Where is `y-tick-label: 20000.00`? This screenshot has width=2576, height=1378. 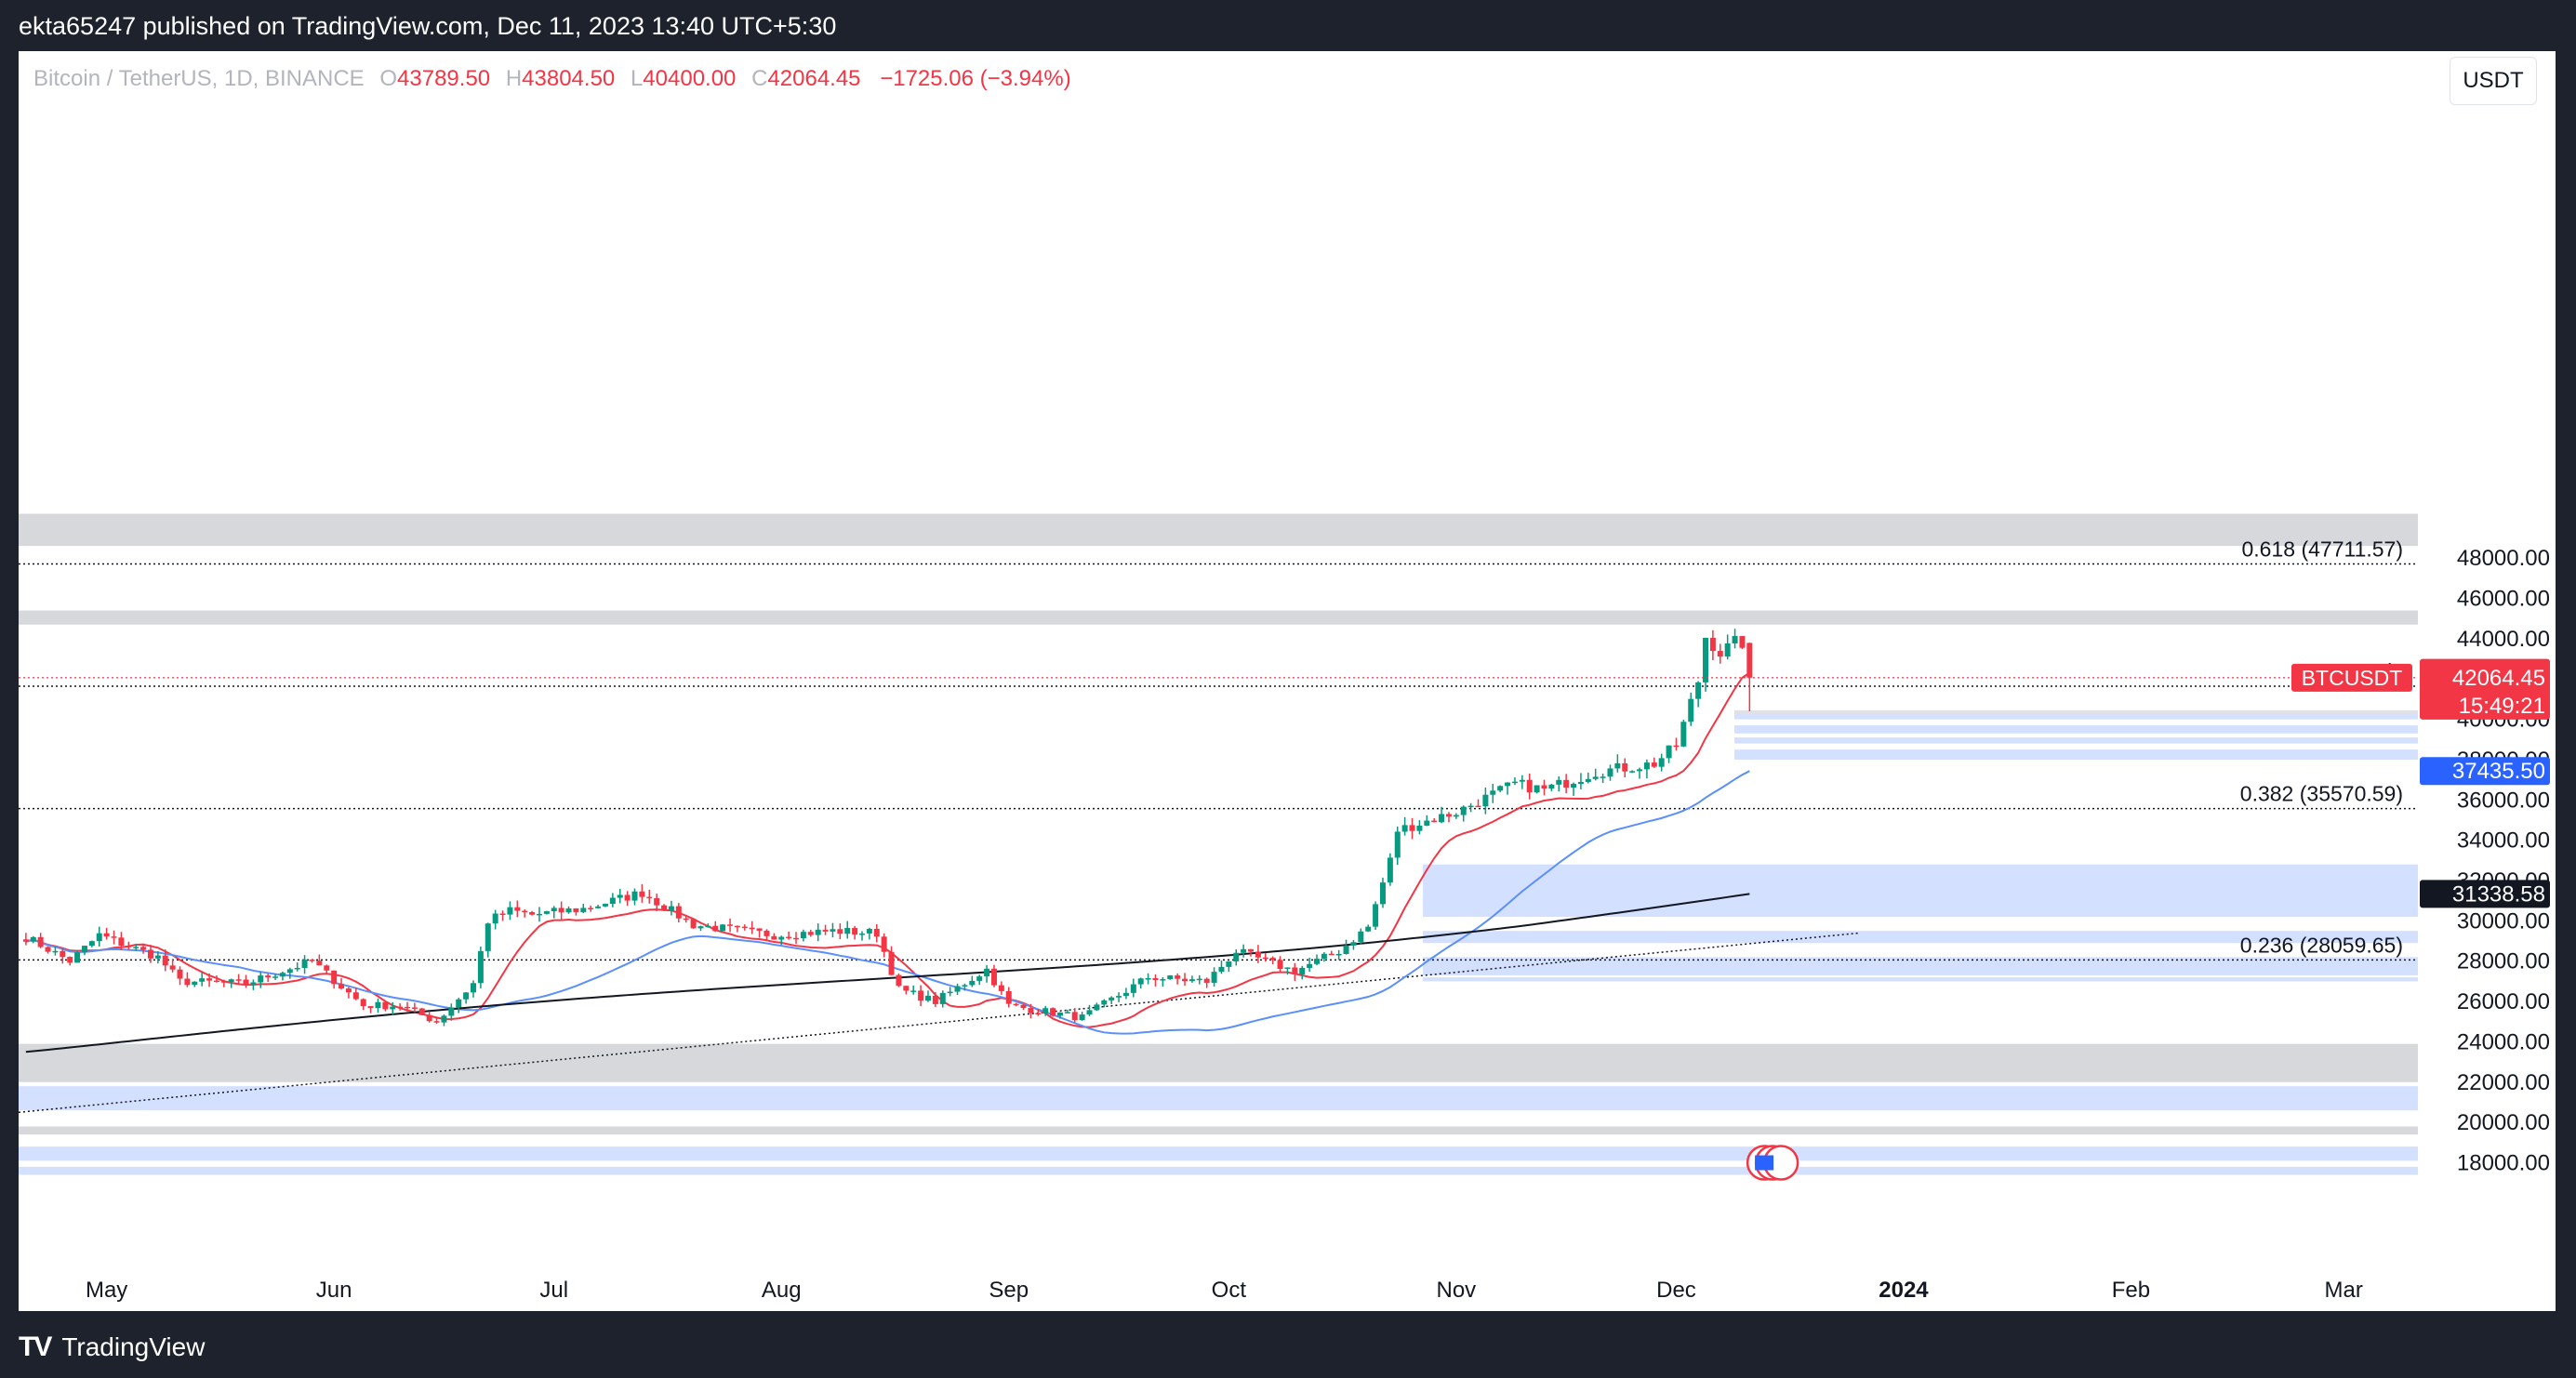
y-tick-label: 20000.00 is located at coordinates (2503, 1122).